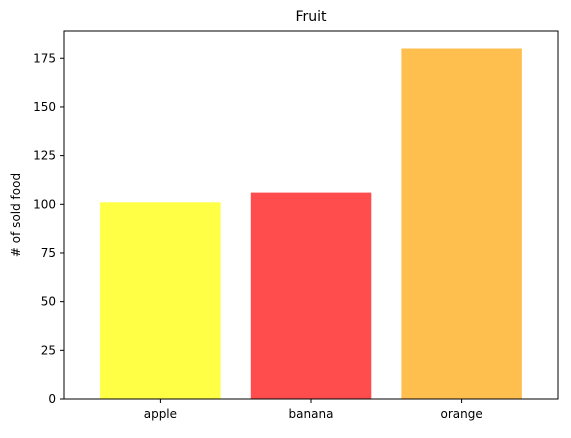 This screenshot has width=571, height=438. What do you see at coordinates (48, 302) in the screenshot?
I see `y-tick-label: 50` at bounding box center [48, 302].